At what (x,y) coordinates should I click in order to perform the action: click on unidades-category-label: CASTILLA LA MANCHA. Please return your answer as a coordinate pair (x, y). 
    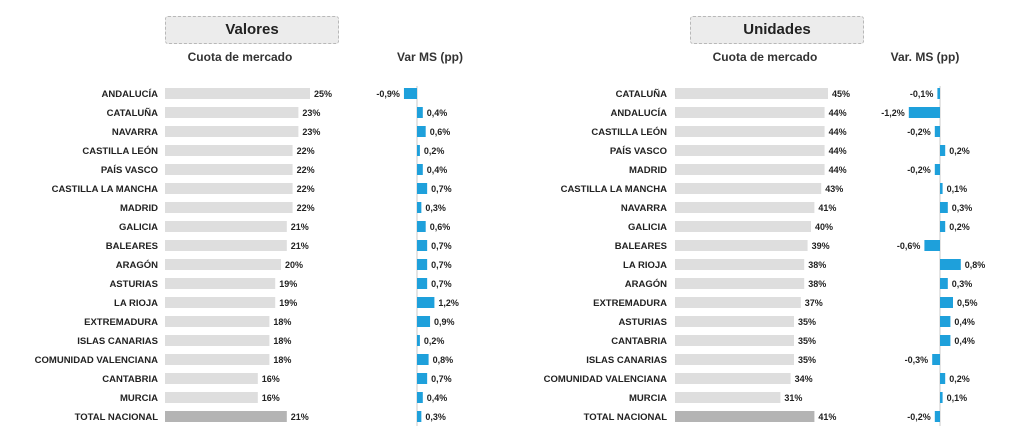
    Looking at the image, I should click on (614, 189).